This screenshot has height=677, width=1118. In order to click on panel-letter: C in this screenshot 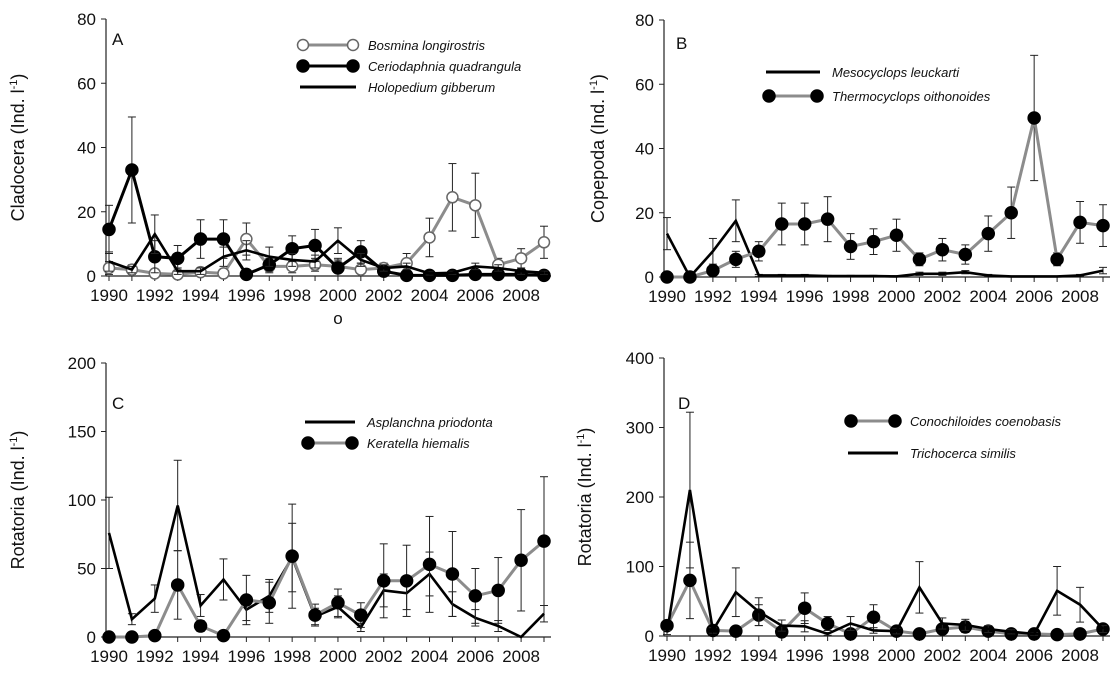, I will do `click(118, 403)`.